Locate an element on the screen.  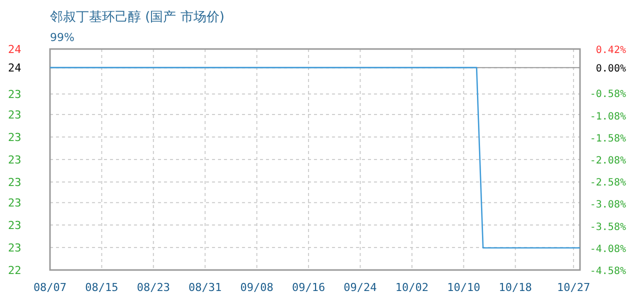
y2-tick-label: -0.58% is located at coordinates (608, 94).